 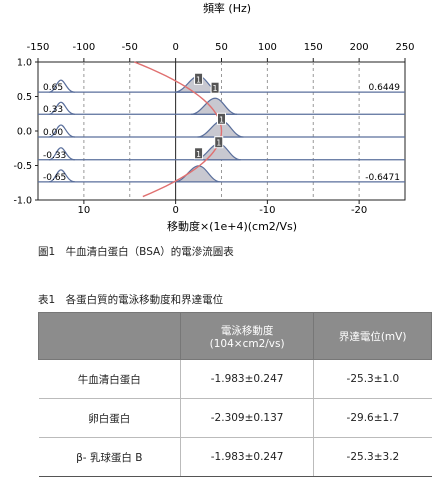 I want to click on y-tick-label: 1.0, so click(x=24, y=63).